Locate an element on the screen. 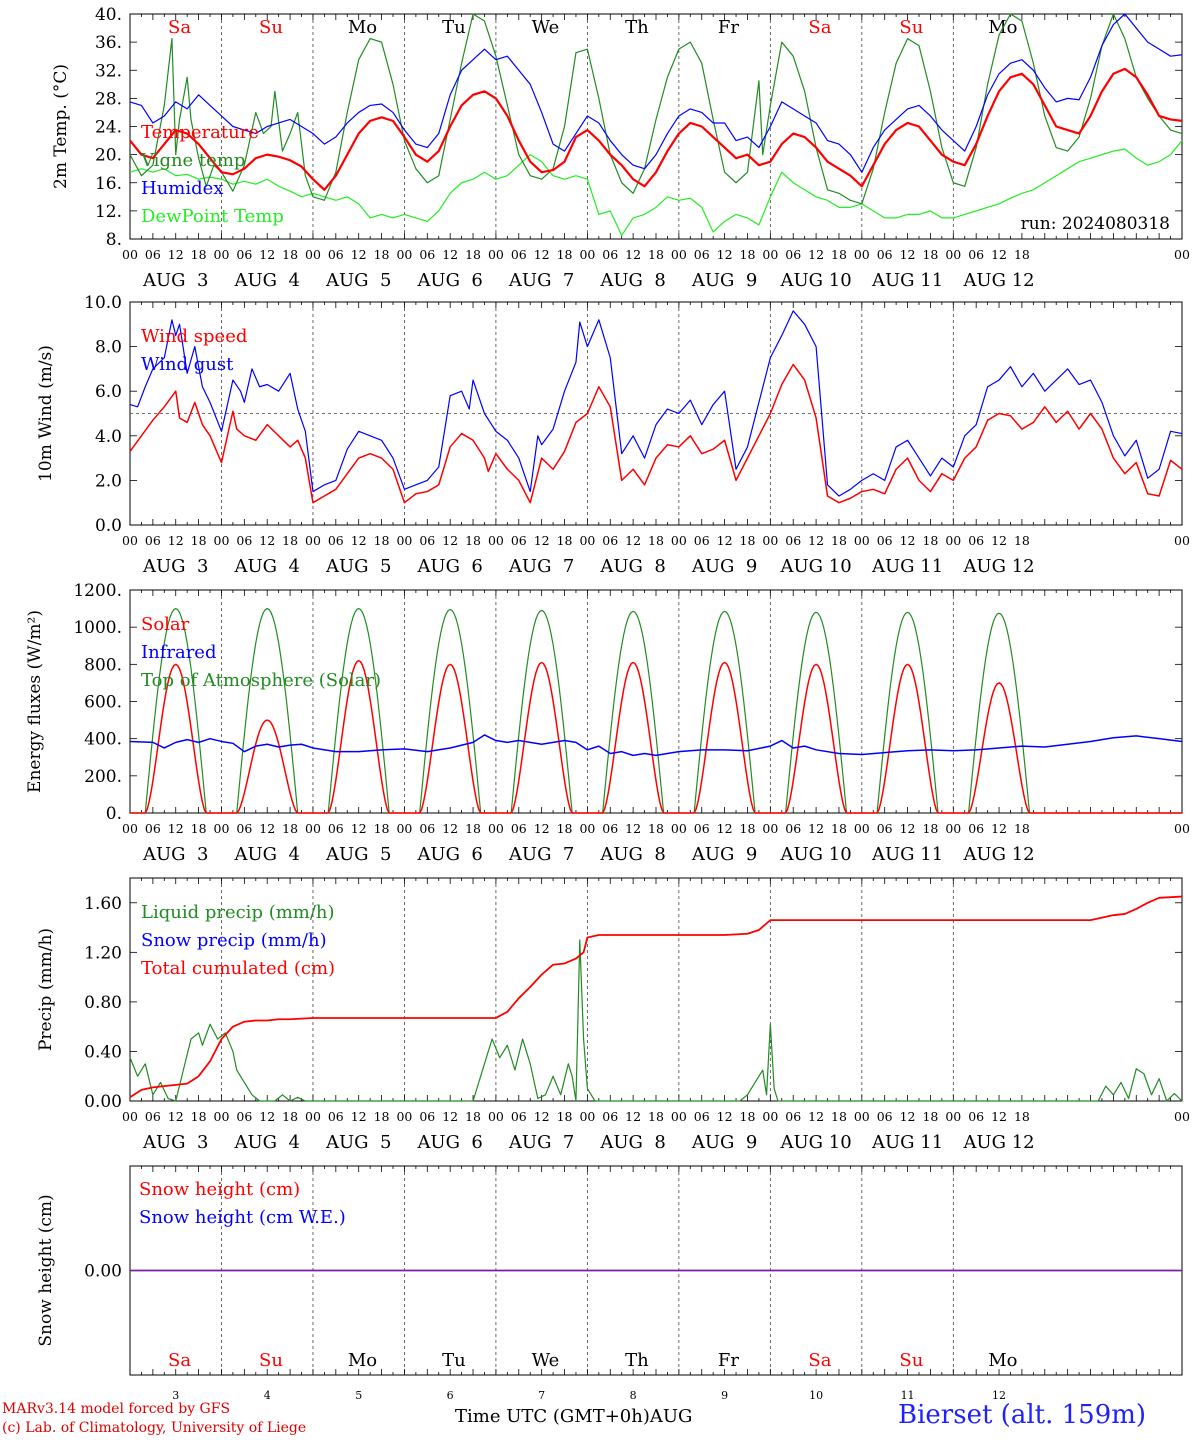 This screenshot has height=1440, width=1194. x-date-label: AUG 5 is located at coordinates (358, 280).